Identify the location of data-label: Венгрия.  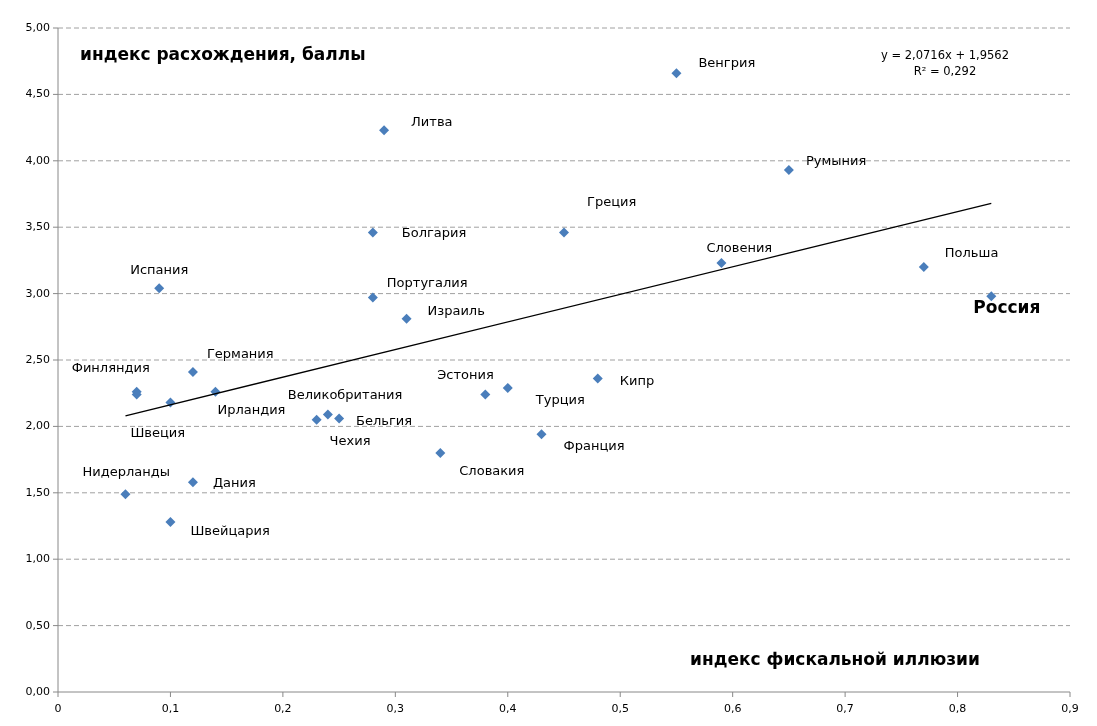
(727, 62).